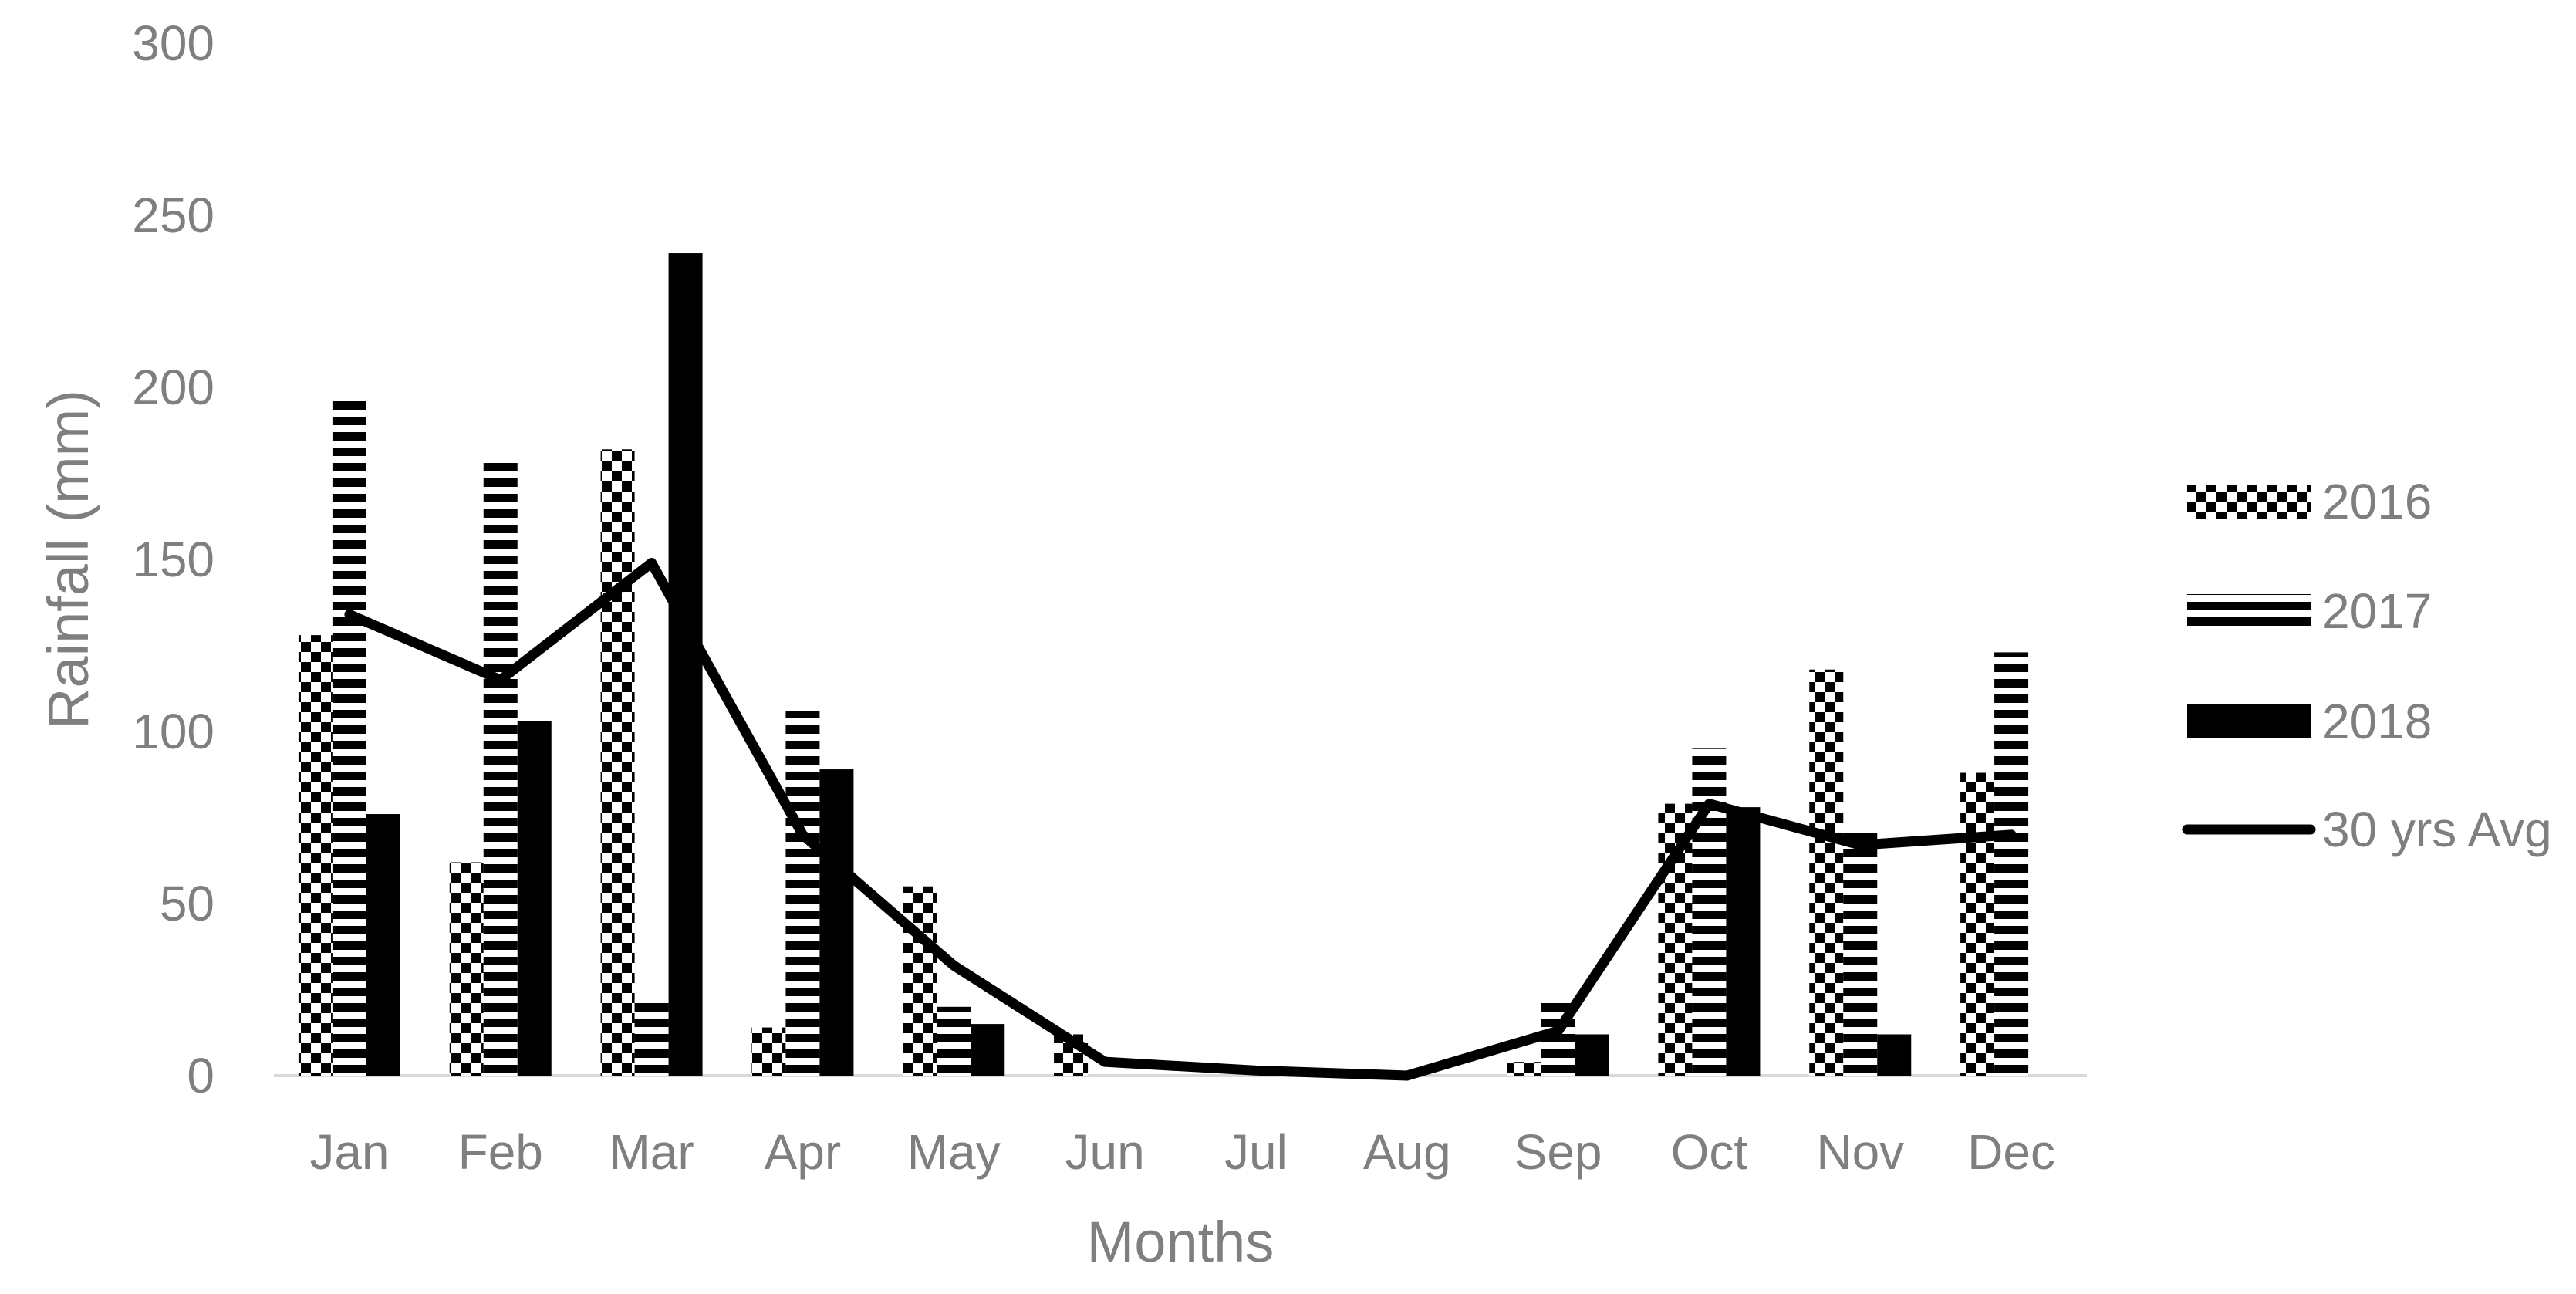  I want to click on legend-swatch-2017, so click(2249, 611).